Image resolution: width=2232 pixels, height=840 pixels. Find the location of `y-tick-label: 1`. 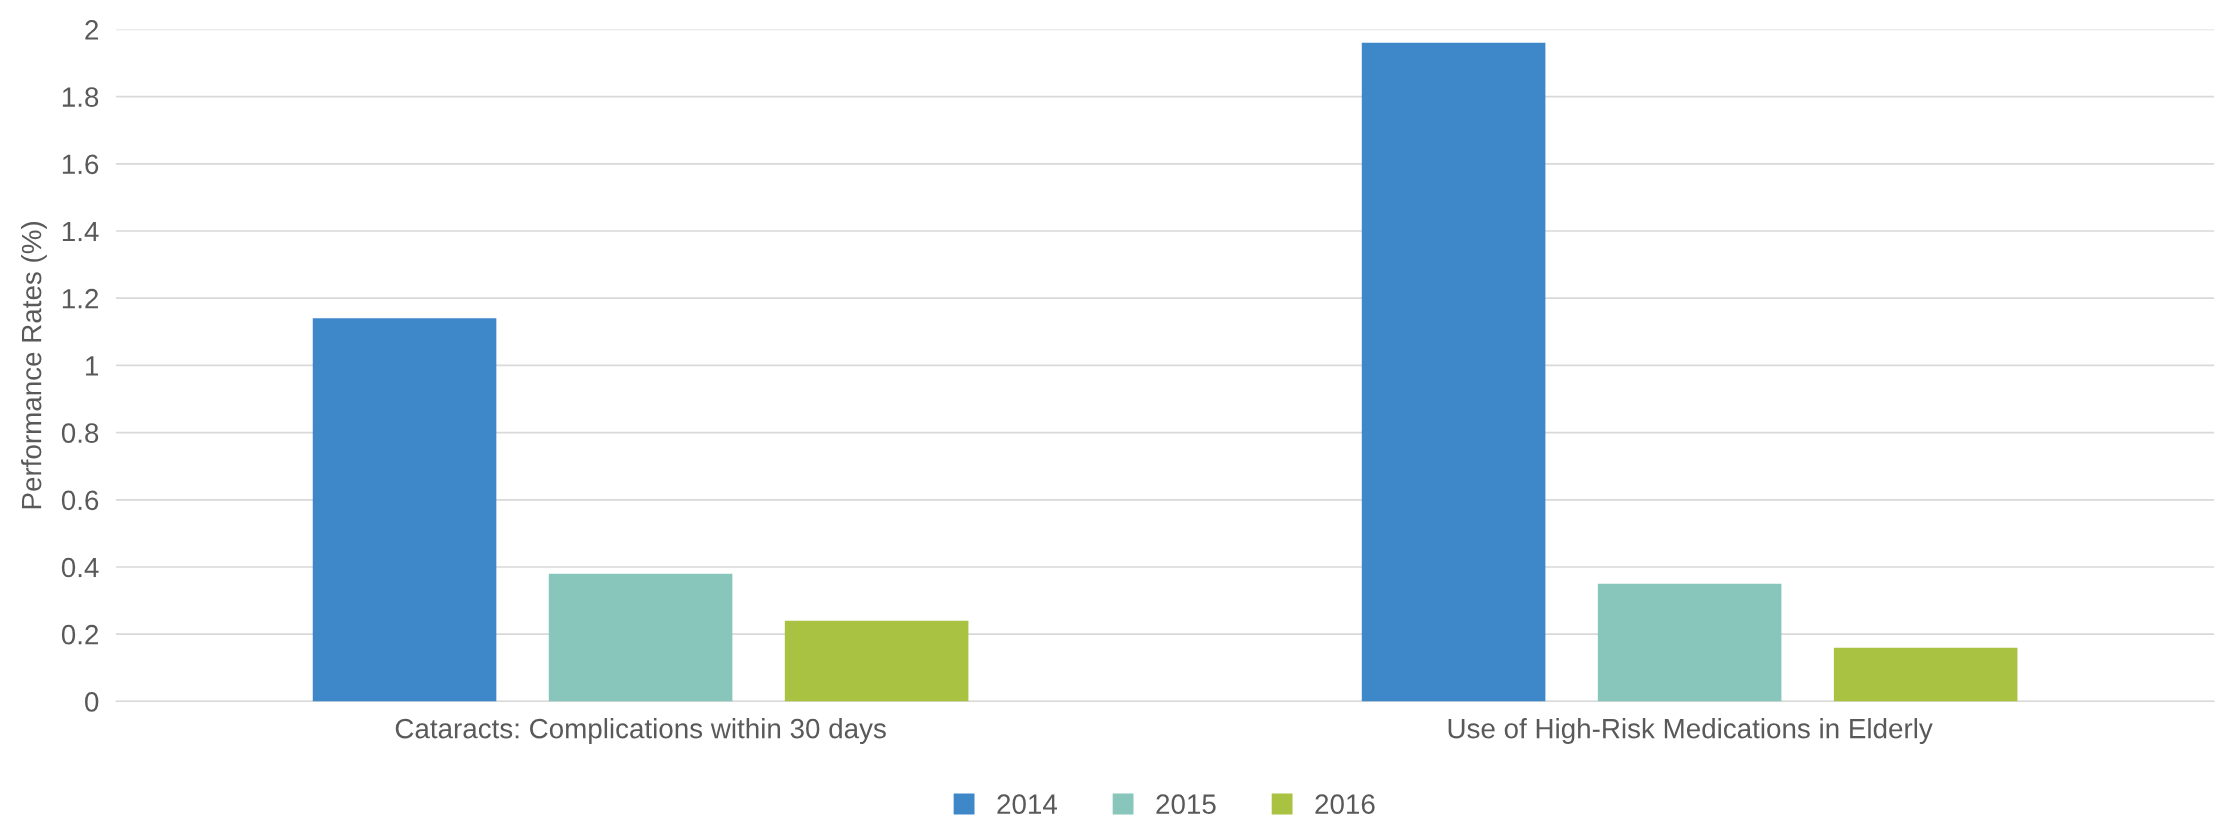

y-tick-label: 1 is located at coordinates (92, 366).